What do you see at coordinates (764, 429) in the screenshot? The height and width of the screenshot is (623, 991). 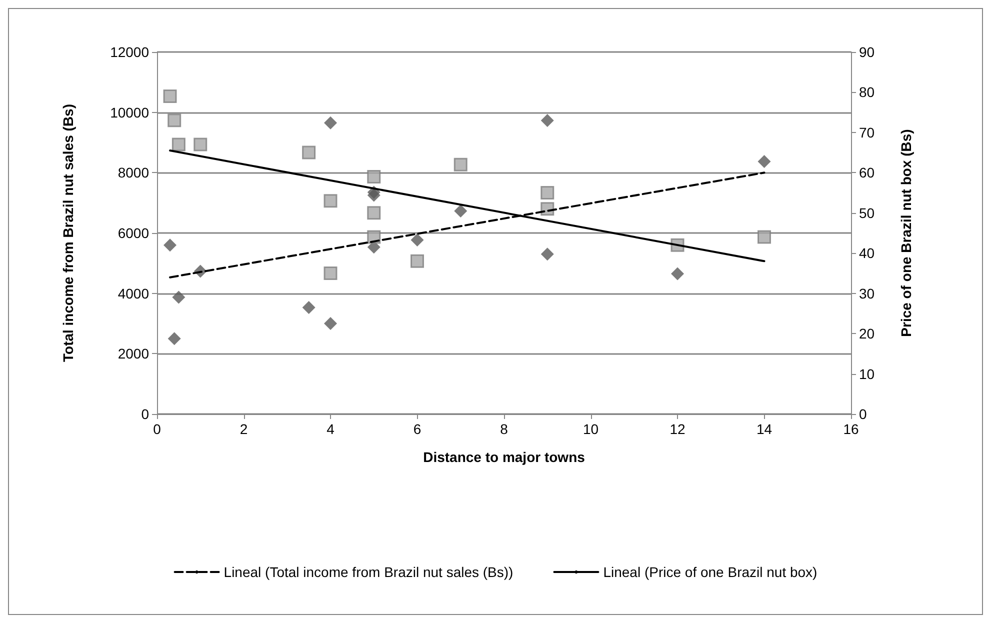 I see `x-tick-label: 14` at bounding box center [764, 429].